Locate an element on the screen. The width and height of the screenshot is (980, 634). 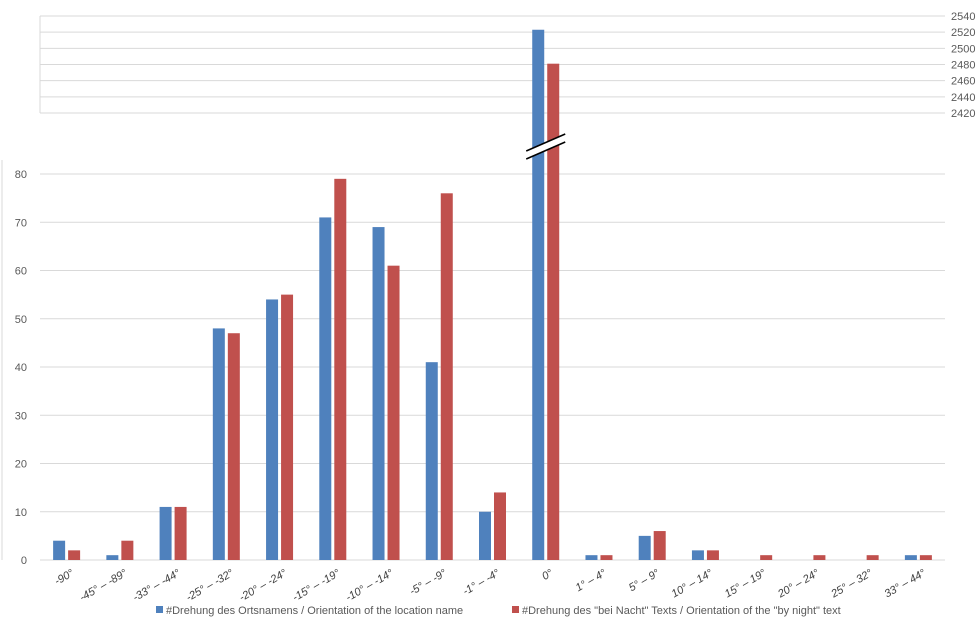
x-tick-label: 1° – 4° is located at coordinates (591, 580).